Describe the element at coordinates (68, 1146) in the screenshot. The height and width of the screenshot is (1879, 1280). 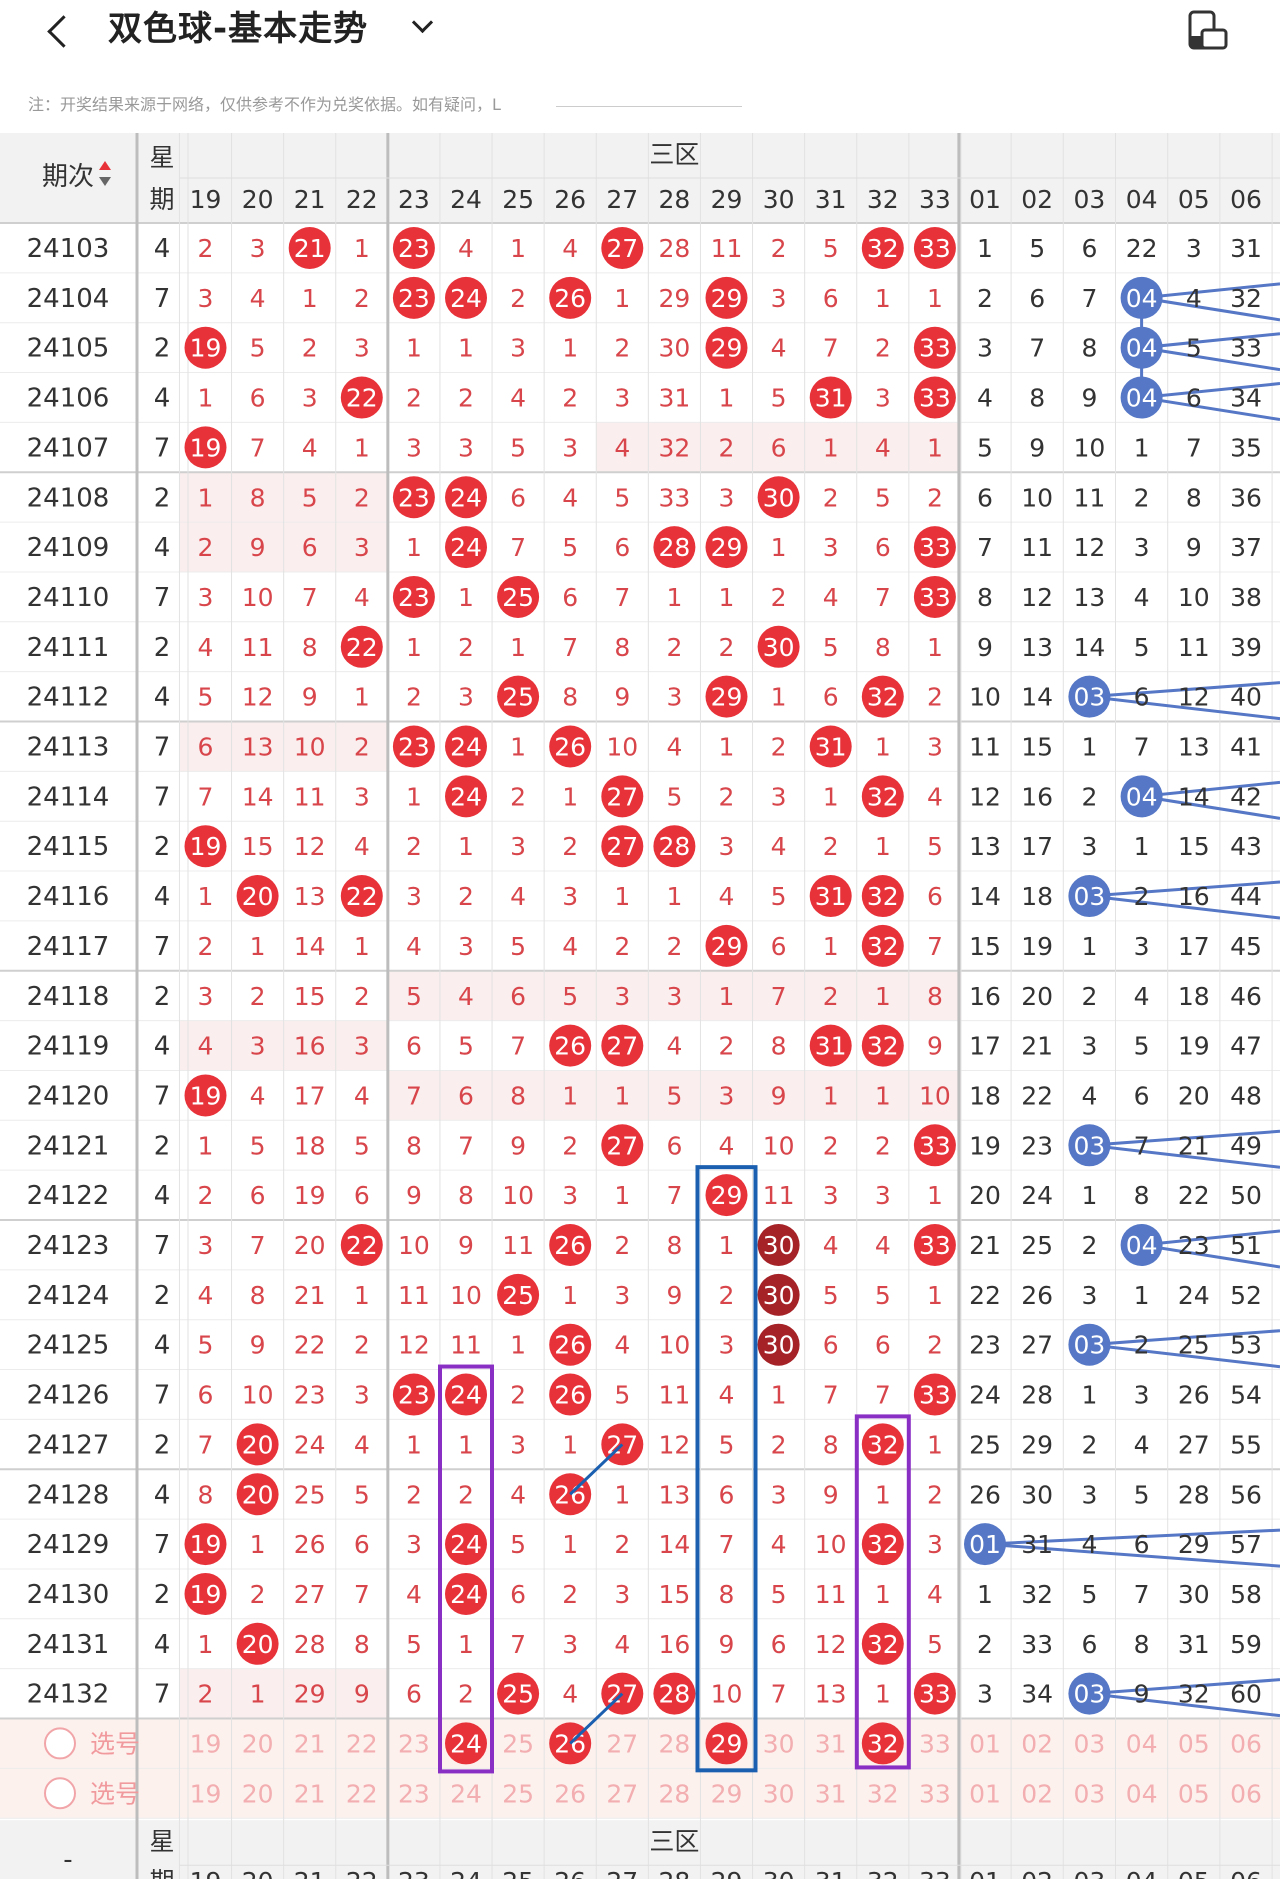
I see `issue-number: 24121` at that location.